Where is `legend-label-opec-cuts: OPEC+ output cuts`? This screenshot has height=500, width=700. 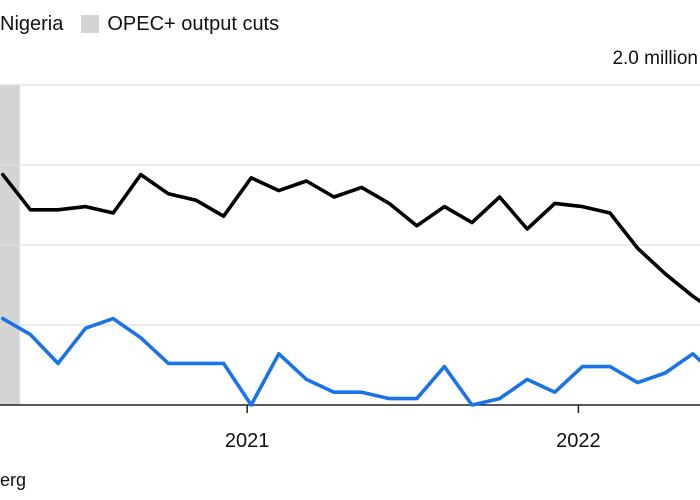 legend-label-opec-cuts: OPEC+ output cuts is located at coordinates (193, 23).